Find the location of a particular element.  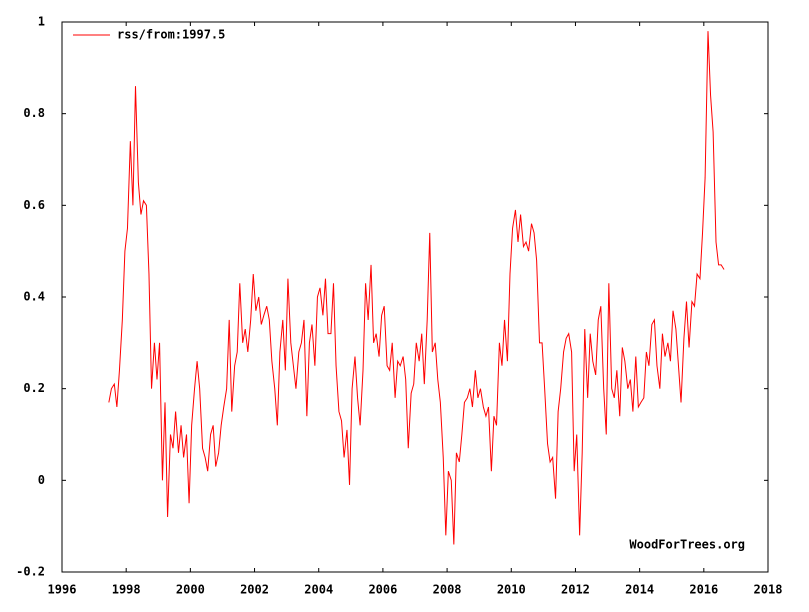

x-tick-label: 2000 is located at coordinates (190, 590).